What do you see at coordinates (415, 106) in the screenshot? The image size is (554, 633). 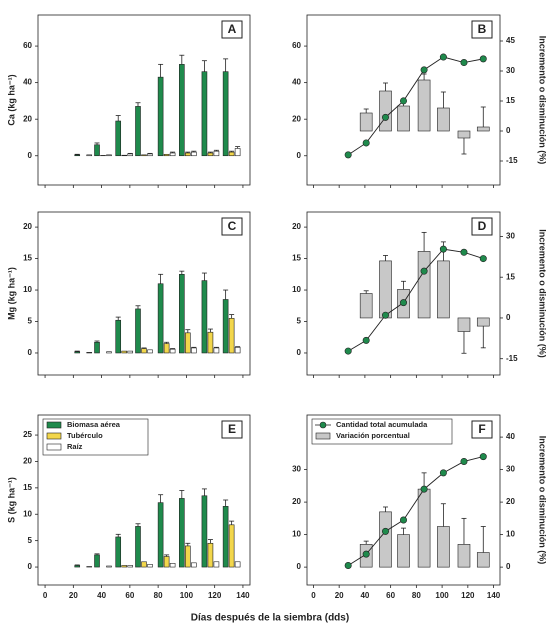 I see `line` at bounding box center [415, 106].